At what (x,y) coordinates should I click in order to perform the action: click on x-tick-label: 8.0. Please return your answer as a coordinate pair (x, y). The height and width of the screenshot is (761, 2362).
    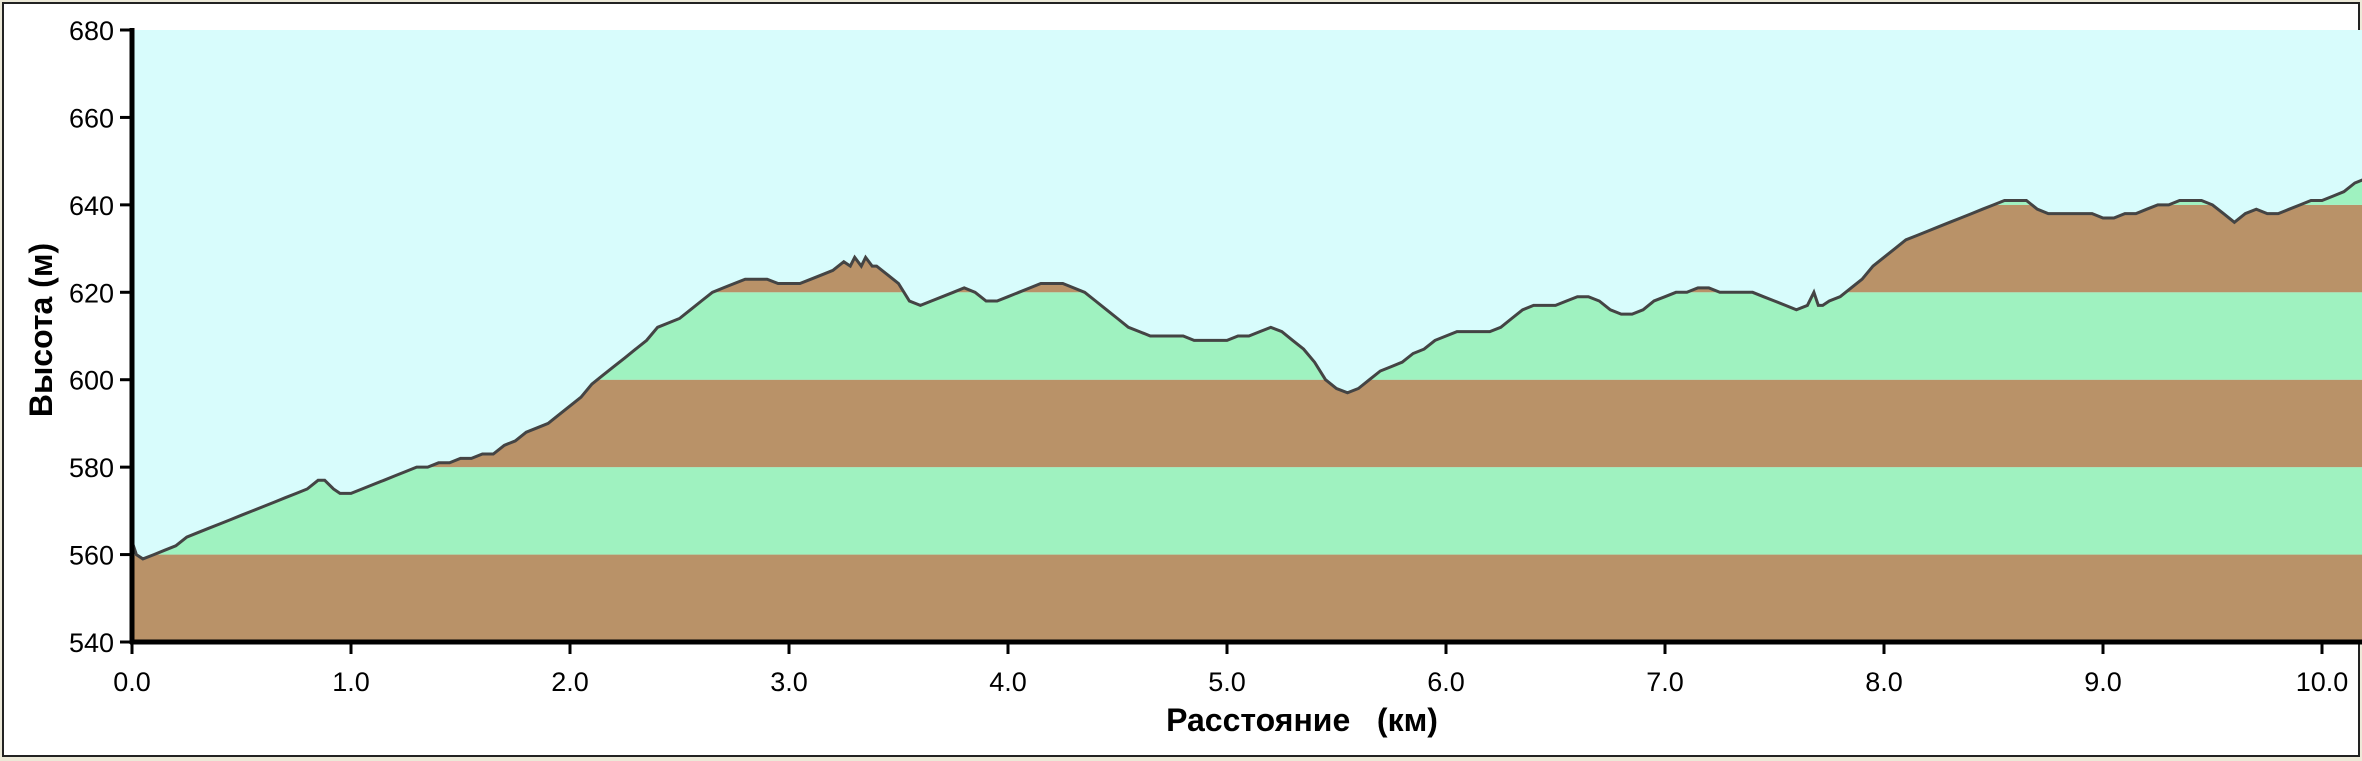
    Looking at the image, I should click on (1884, 682).